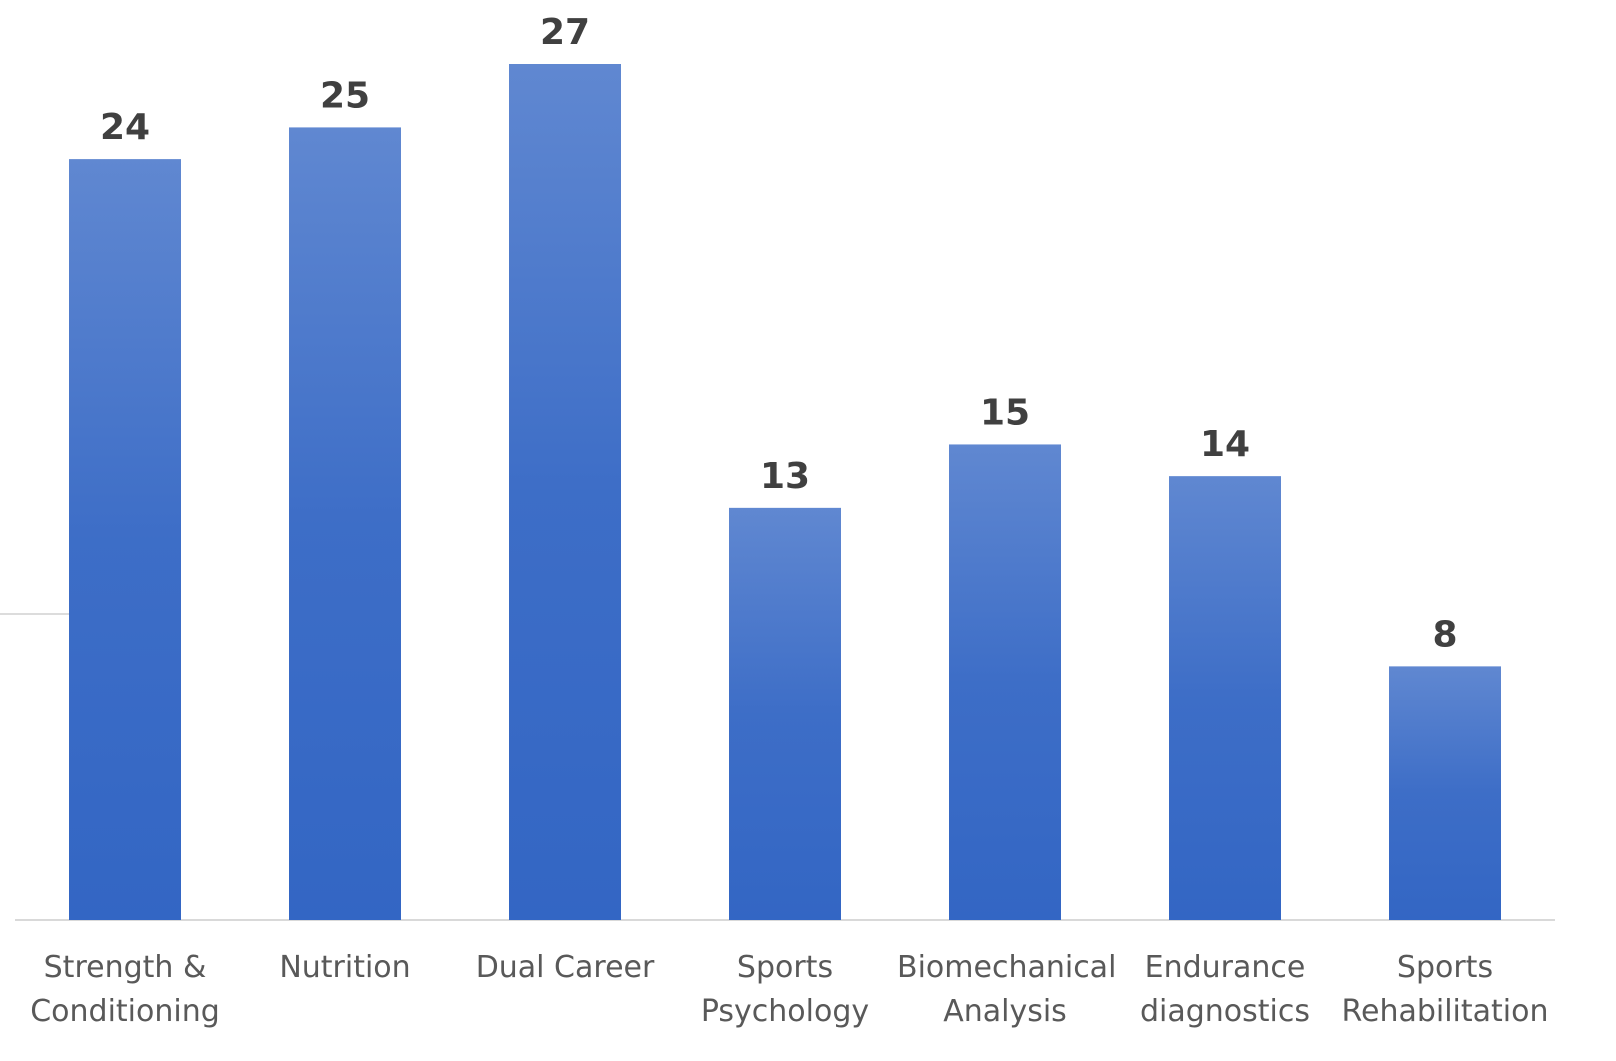  Describe the element at coordinates (125, 127) in the screenshot. I see `value-label: 24` at that location.